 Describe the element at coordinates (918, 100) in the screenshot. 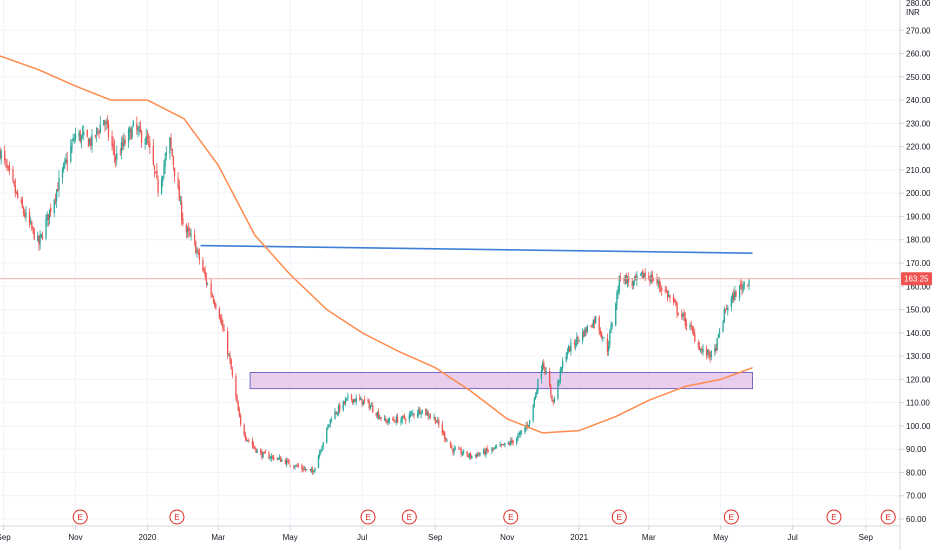

I see `y-tick-label: 240.00` at that location.